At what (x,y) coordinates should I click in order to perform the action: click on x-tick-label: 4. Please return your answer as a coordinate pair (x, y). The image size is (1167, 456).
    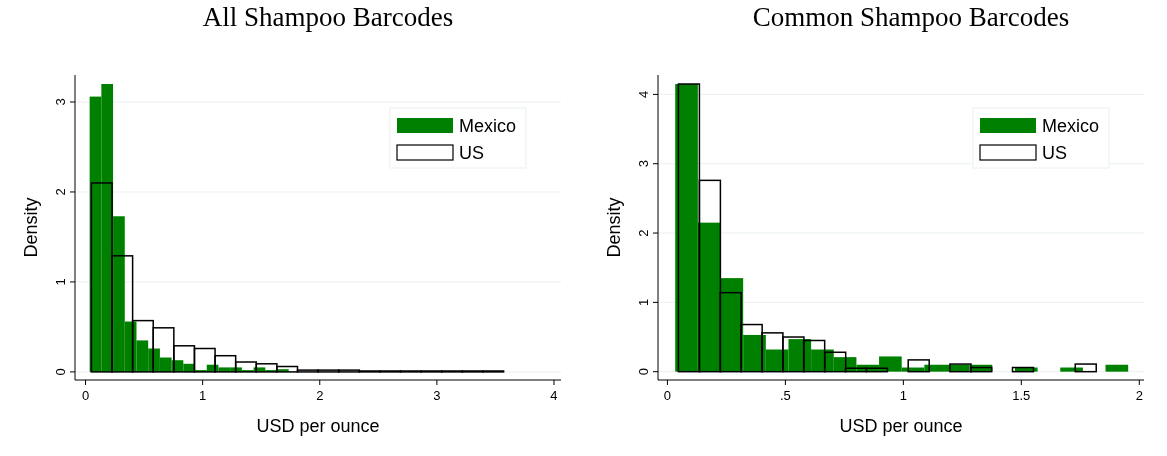
    Looking at the image, I should click on (554, 395).